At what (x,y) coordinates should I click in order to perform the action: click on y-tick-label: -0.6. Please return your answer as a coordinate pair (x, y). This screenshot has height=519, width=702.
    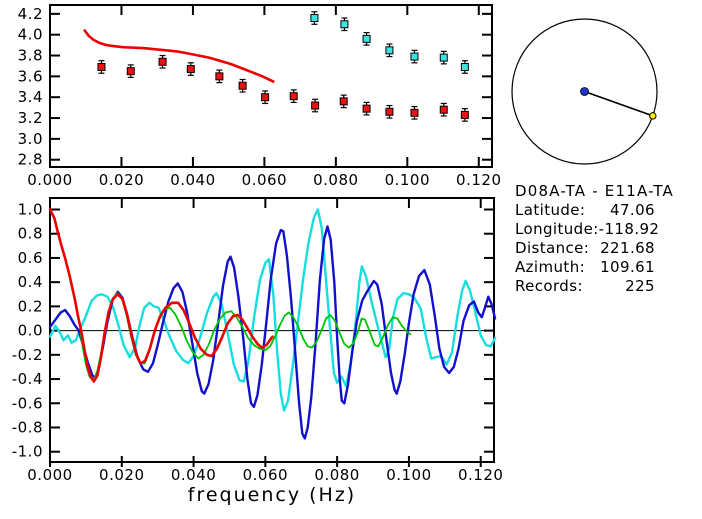
    Looking at the image, I should click on (27, 403).